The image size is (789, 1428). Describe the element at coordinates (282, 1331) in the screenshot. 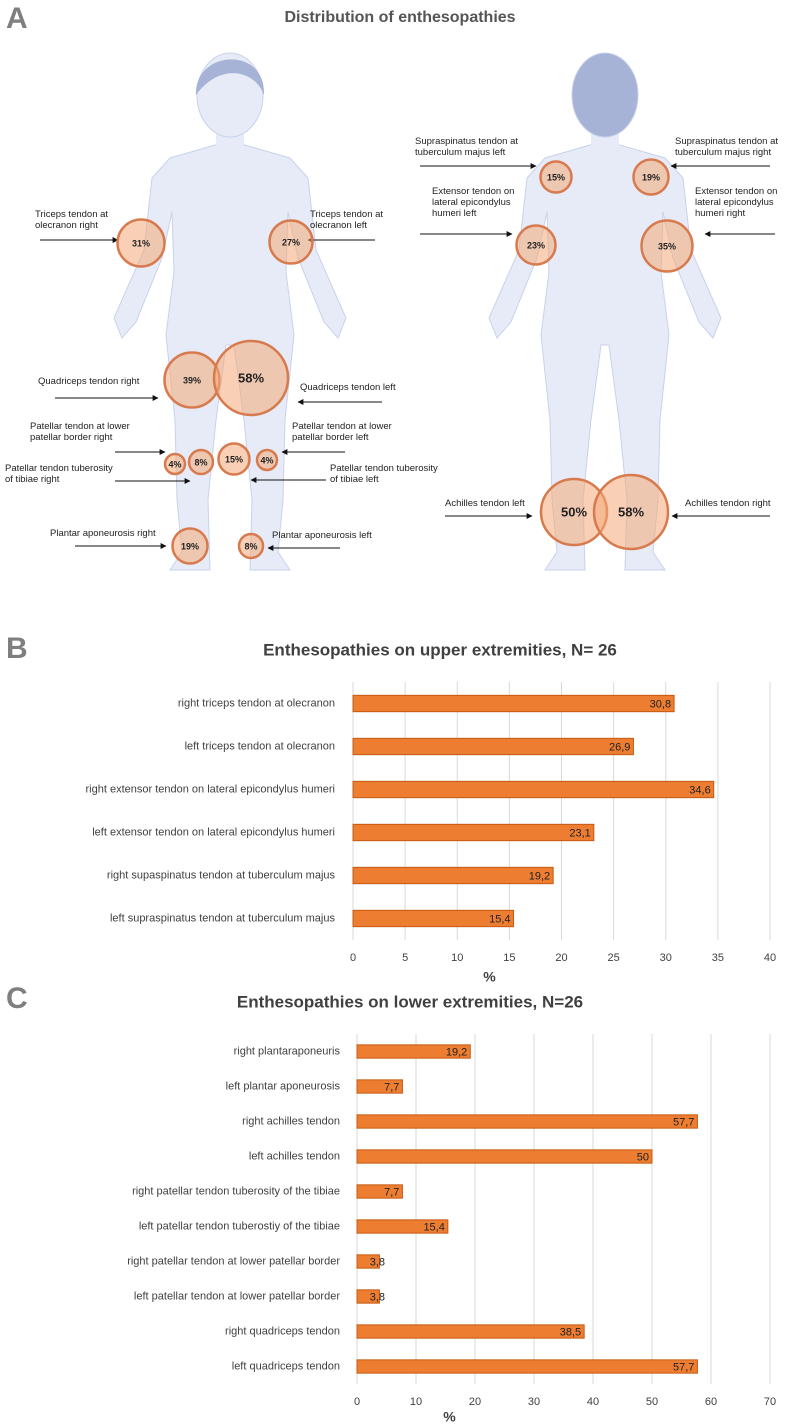

I see `y-tick-label: right quadriceps tendon` at that location.